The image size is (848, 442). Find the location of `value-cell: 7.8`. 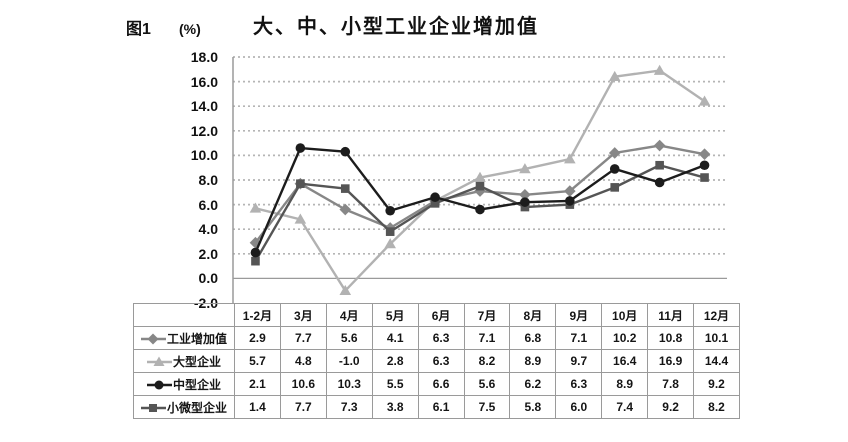

value-cell: 7.8 is located at coordinates (671, 384).